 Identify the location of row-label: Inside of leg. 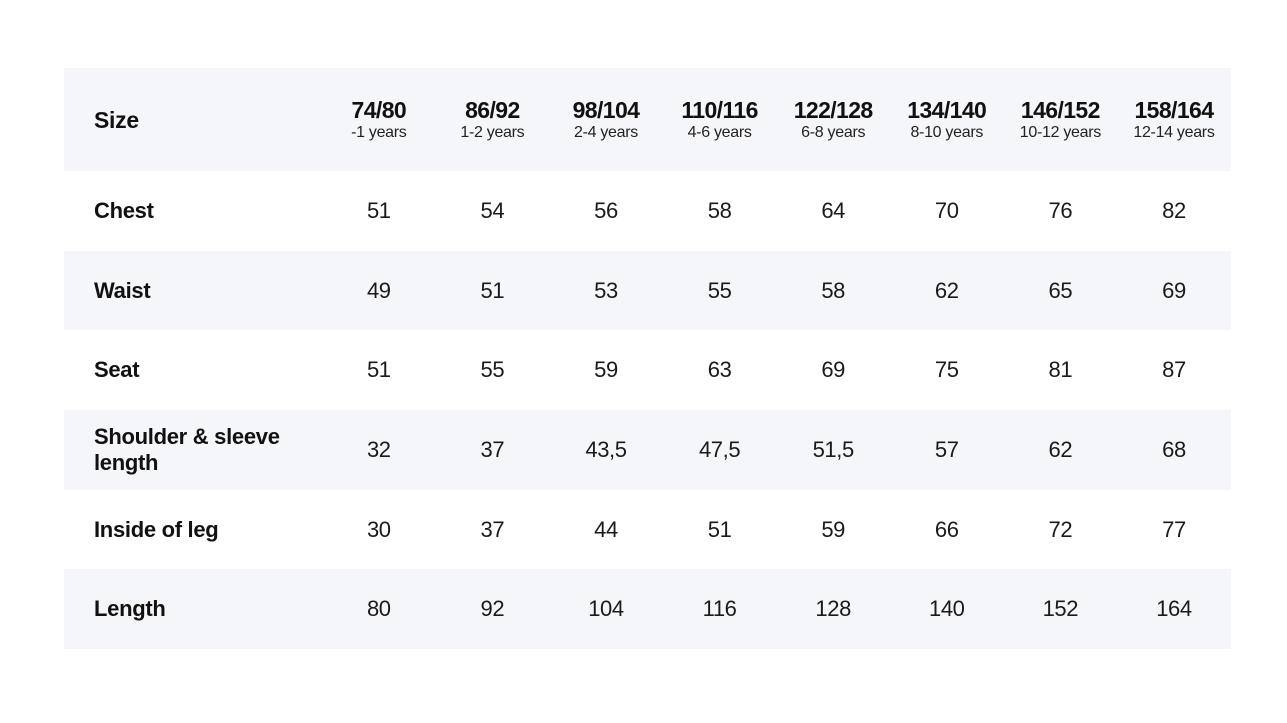
(156, 529).